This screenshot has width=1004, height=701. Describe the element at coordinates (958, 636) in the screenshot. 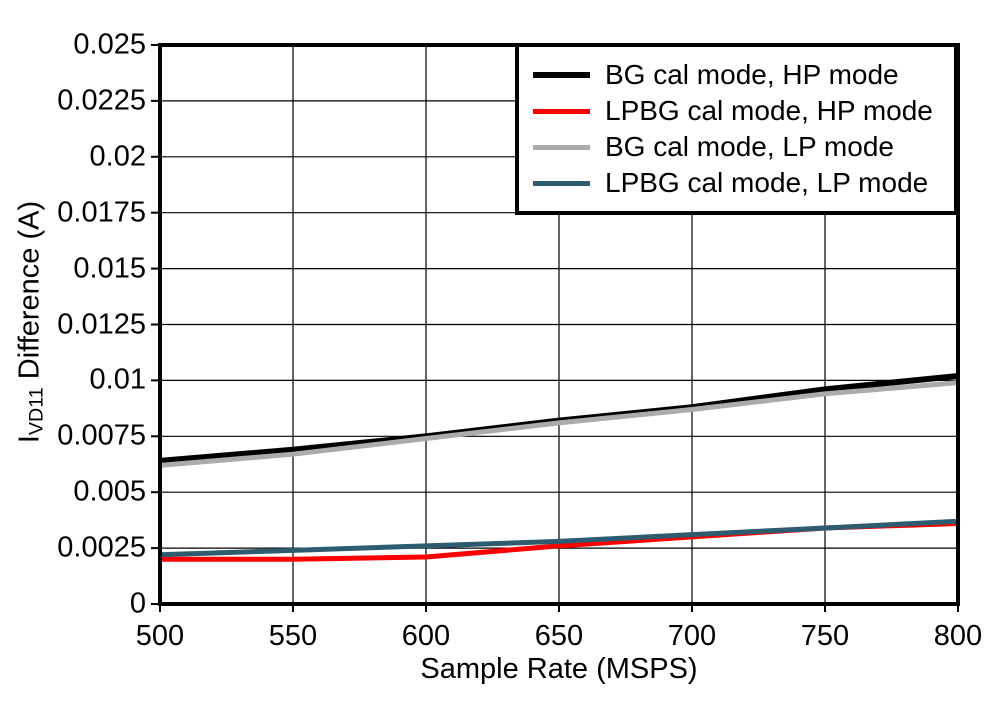

I see `x-tick-label: 800` at that location.